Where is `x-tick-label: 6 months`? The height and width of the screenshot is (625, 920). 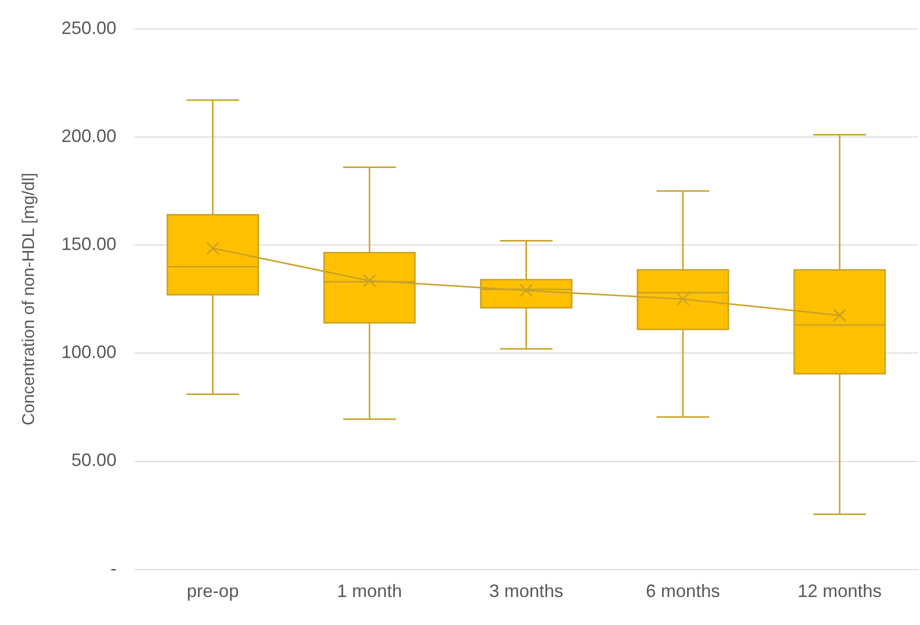 x-tick-label: 6 months is located at coordinates (683, 591).